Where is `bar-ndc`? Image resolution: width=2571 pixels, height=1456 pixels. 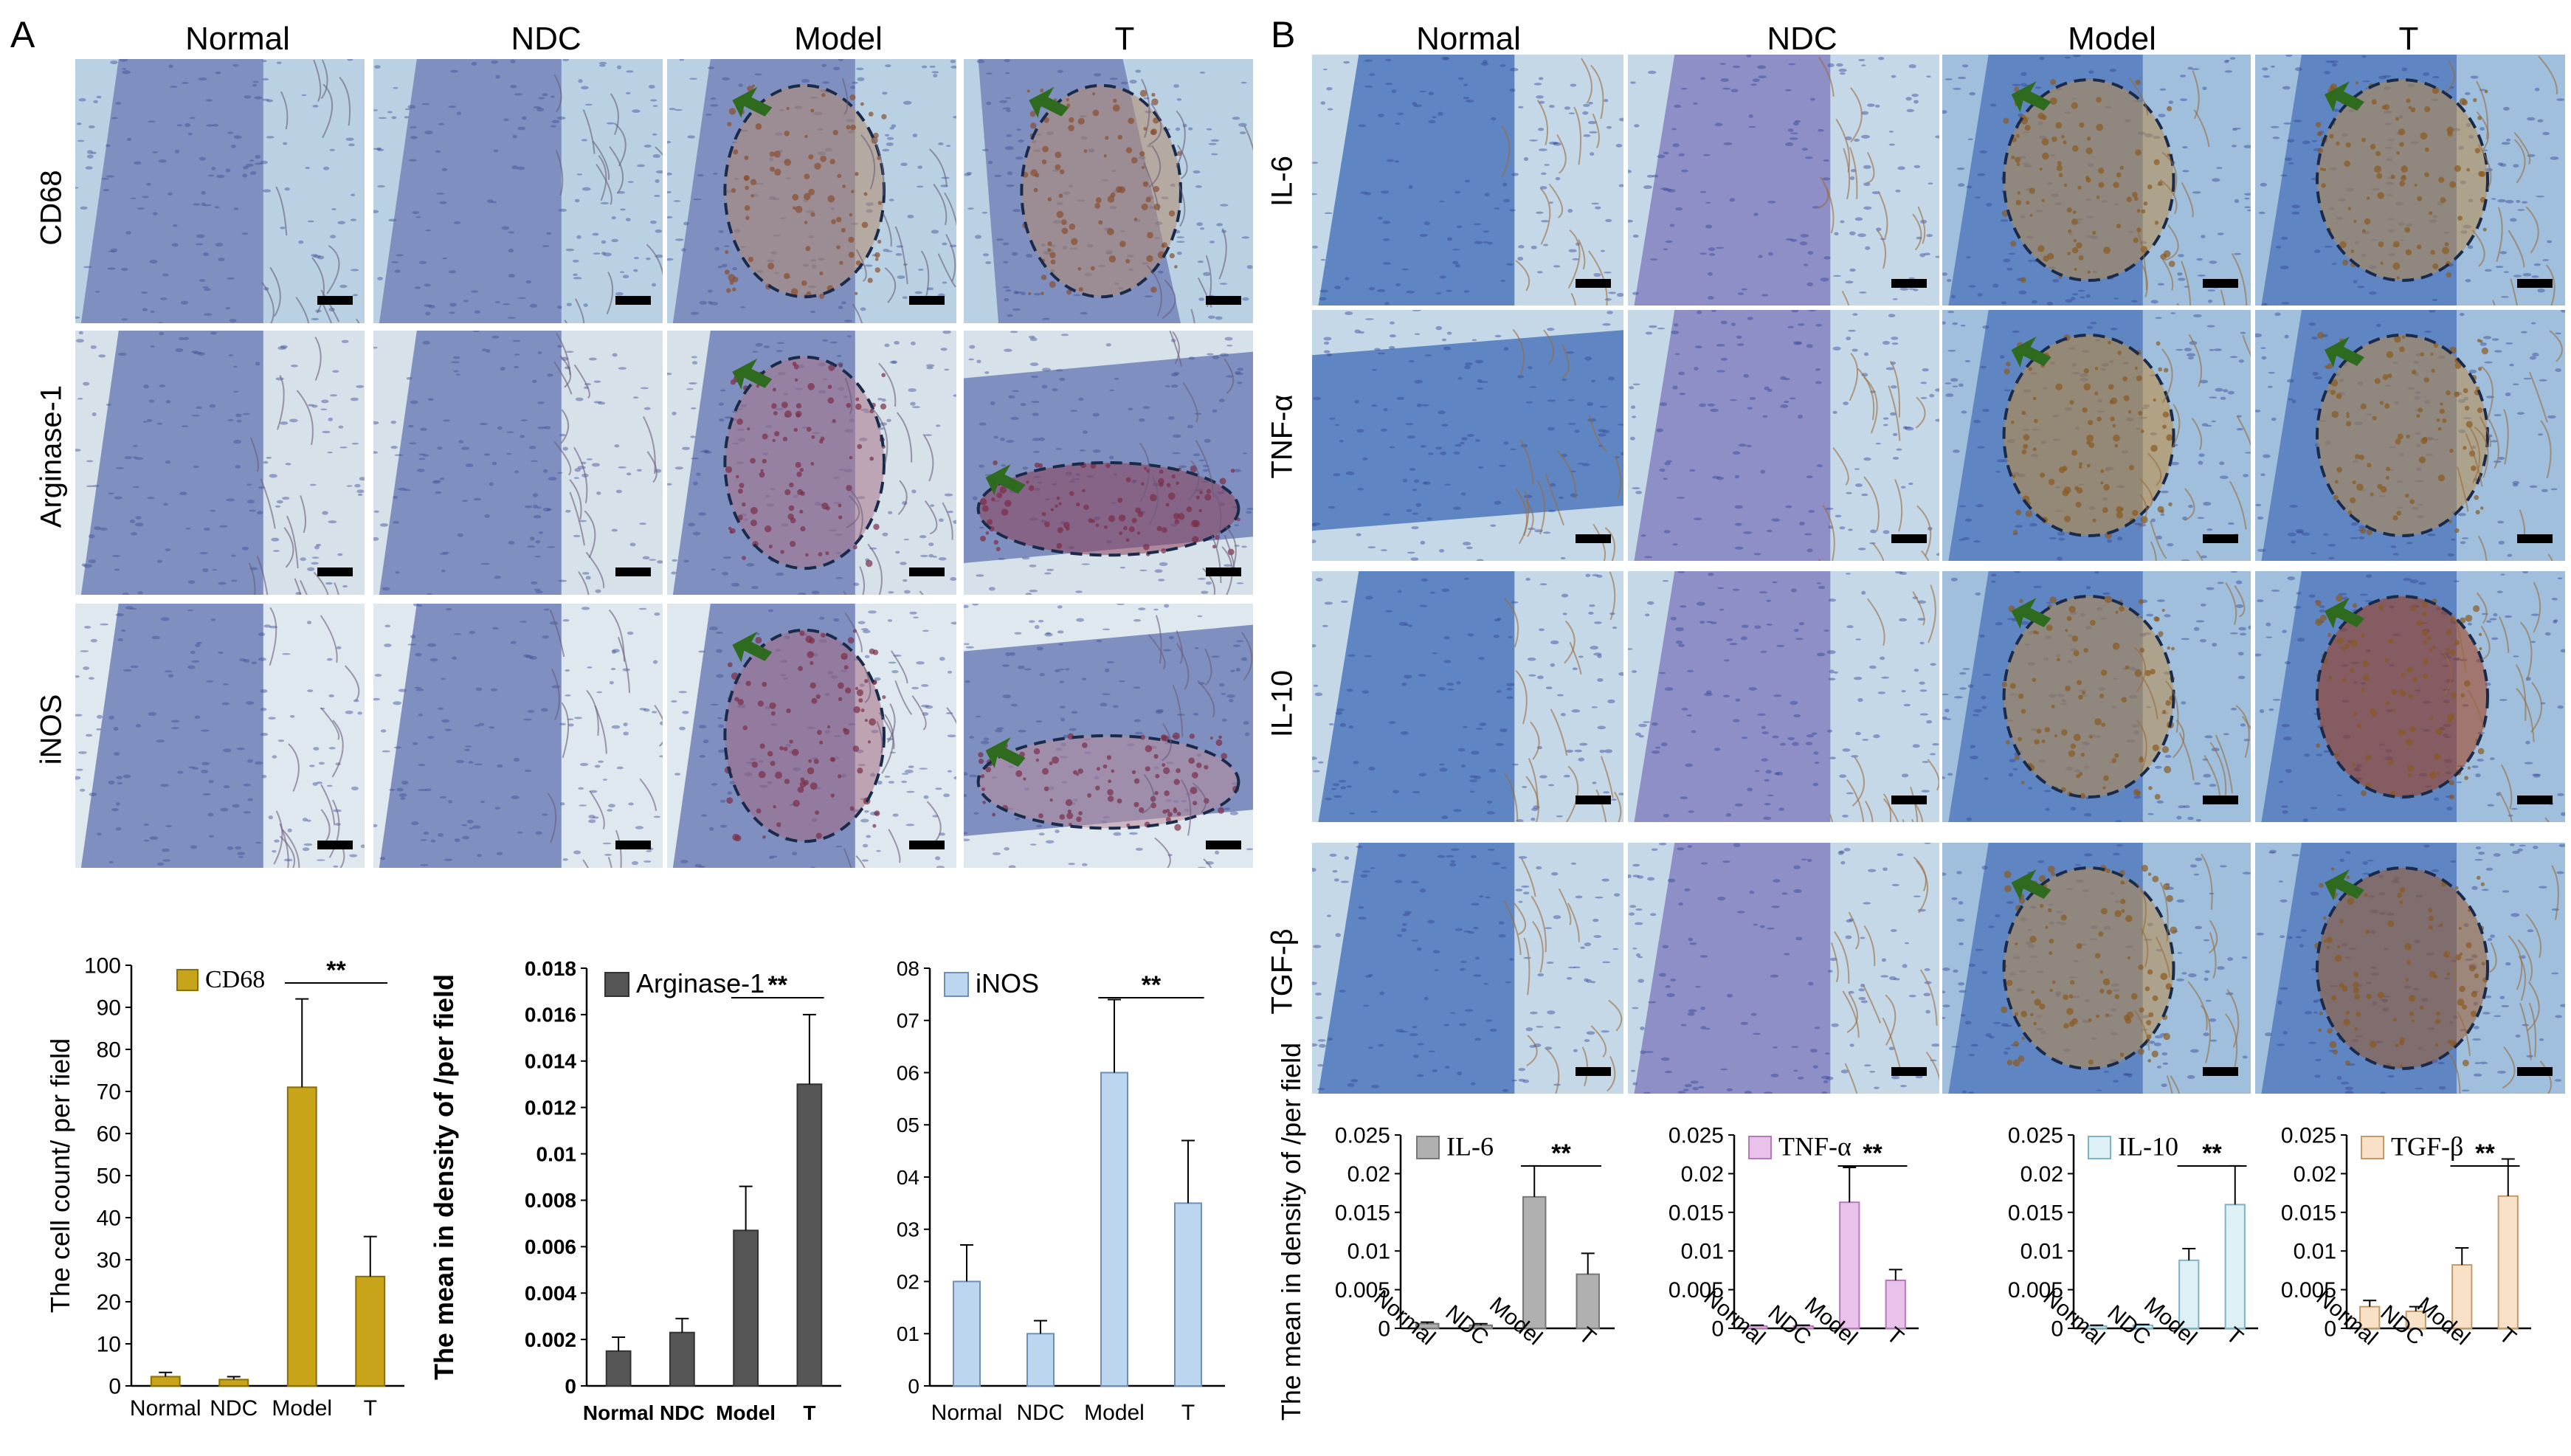
bar-ndc is located at coordinates (233, 1383).